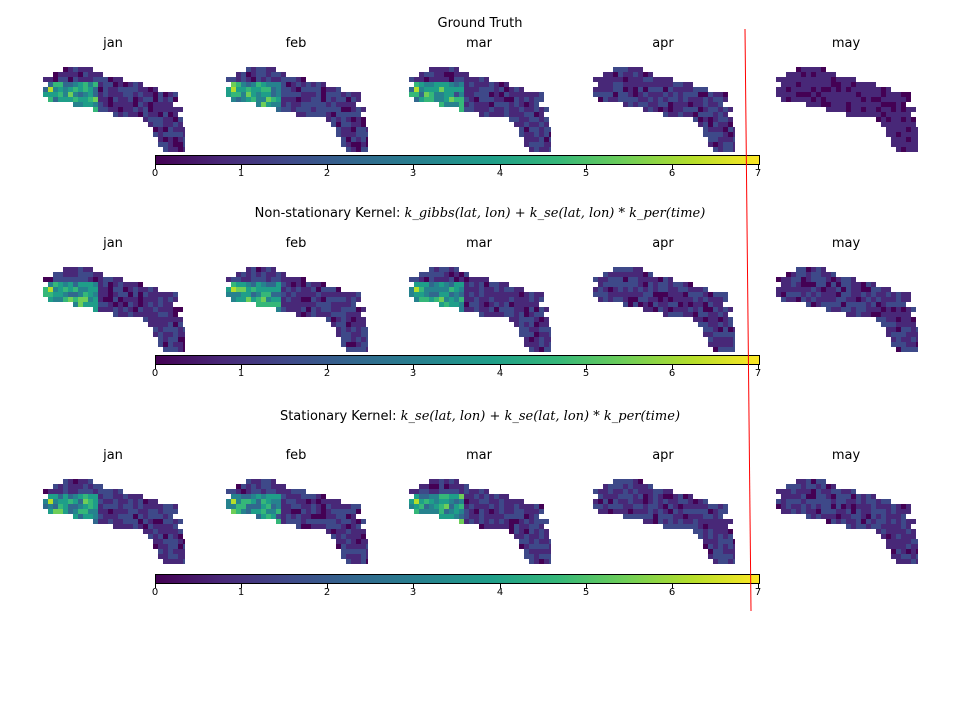 The width and height of the screenshot is (960, 720). Describe the element at coordinates (663, 243) in the screenshot. I see `panel-title-apr: apr` at that location.